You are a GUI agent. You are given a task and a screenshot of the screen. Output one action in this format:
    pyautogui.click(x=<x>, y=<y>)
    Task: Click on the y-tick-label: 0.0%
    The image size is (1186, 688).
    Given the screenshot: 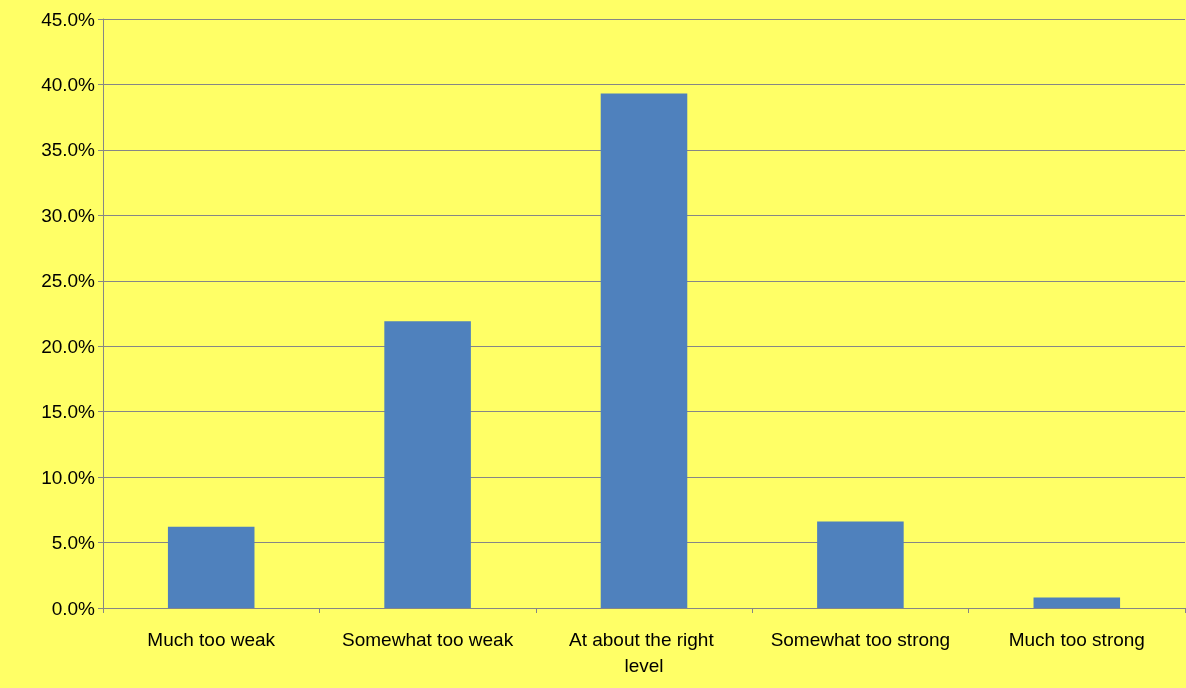 What is the action you would take?
    pyautogui.click(x=73, y=608)
    